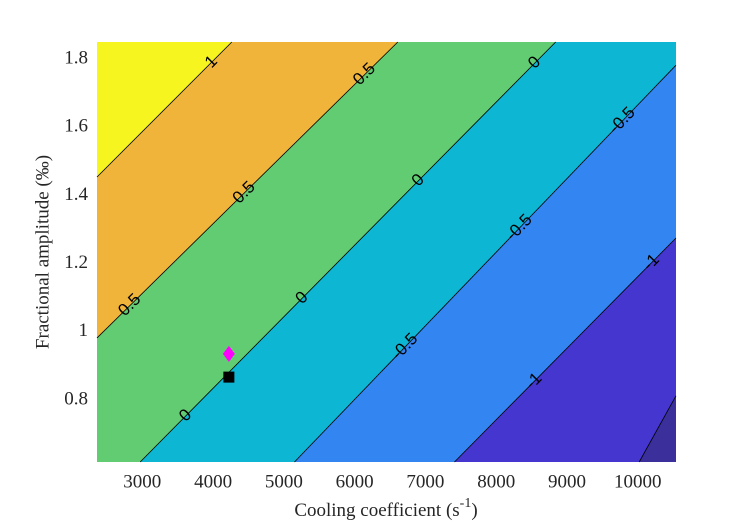 The width and height of the screenshot is (747, 530). What do you see at coordinates (638, 481) in the screenshot?
I see `x-tick-label: 10000` at bounding box center [638, 481].